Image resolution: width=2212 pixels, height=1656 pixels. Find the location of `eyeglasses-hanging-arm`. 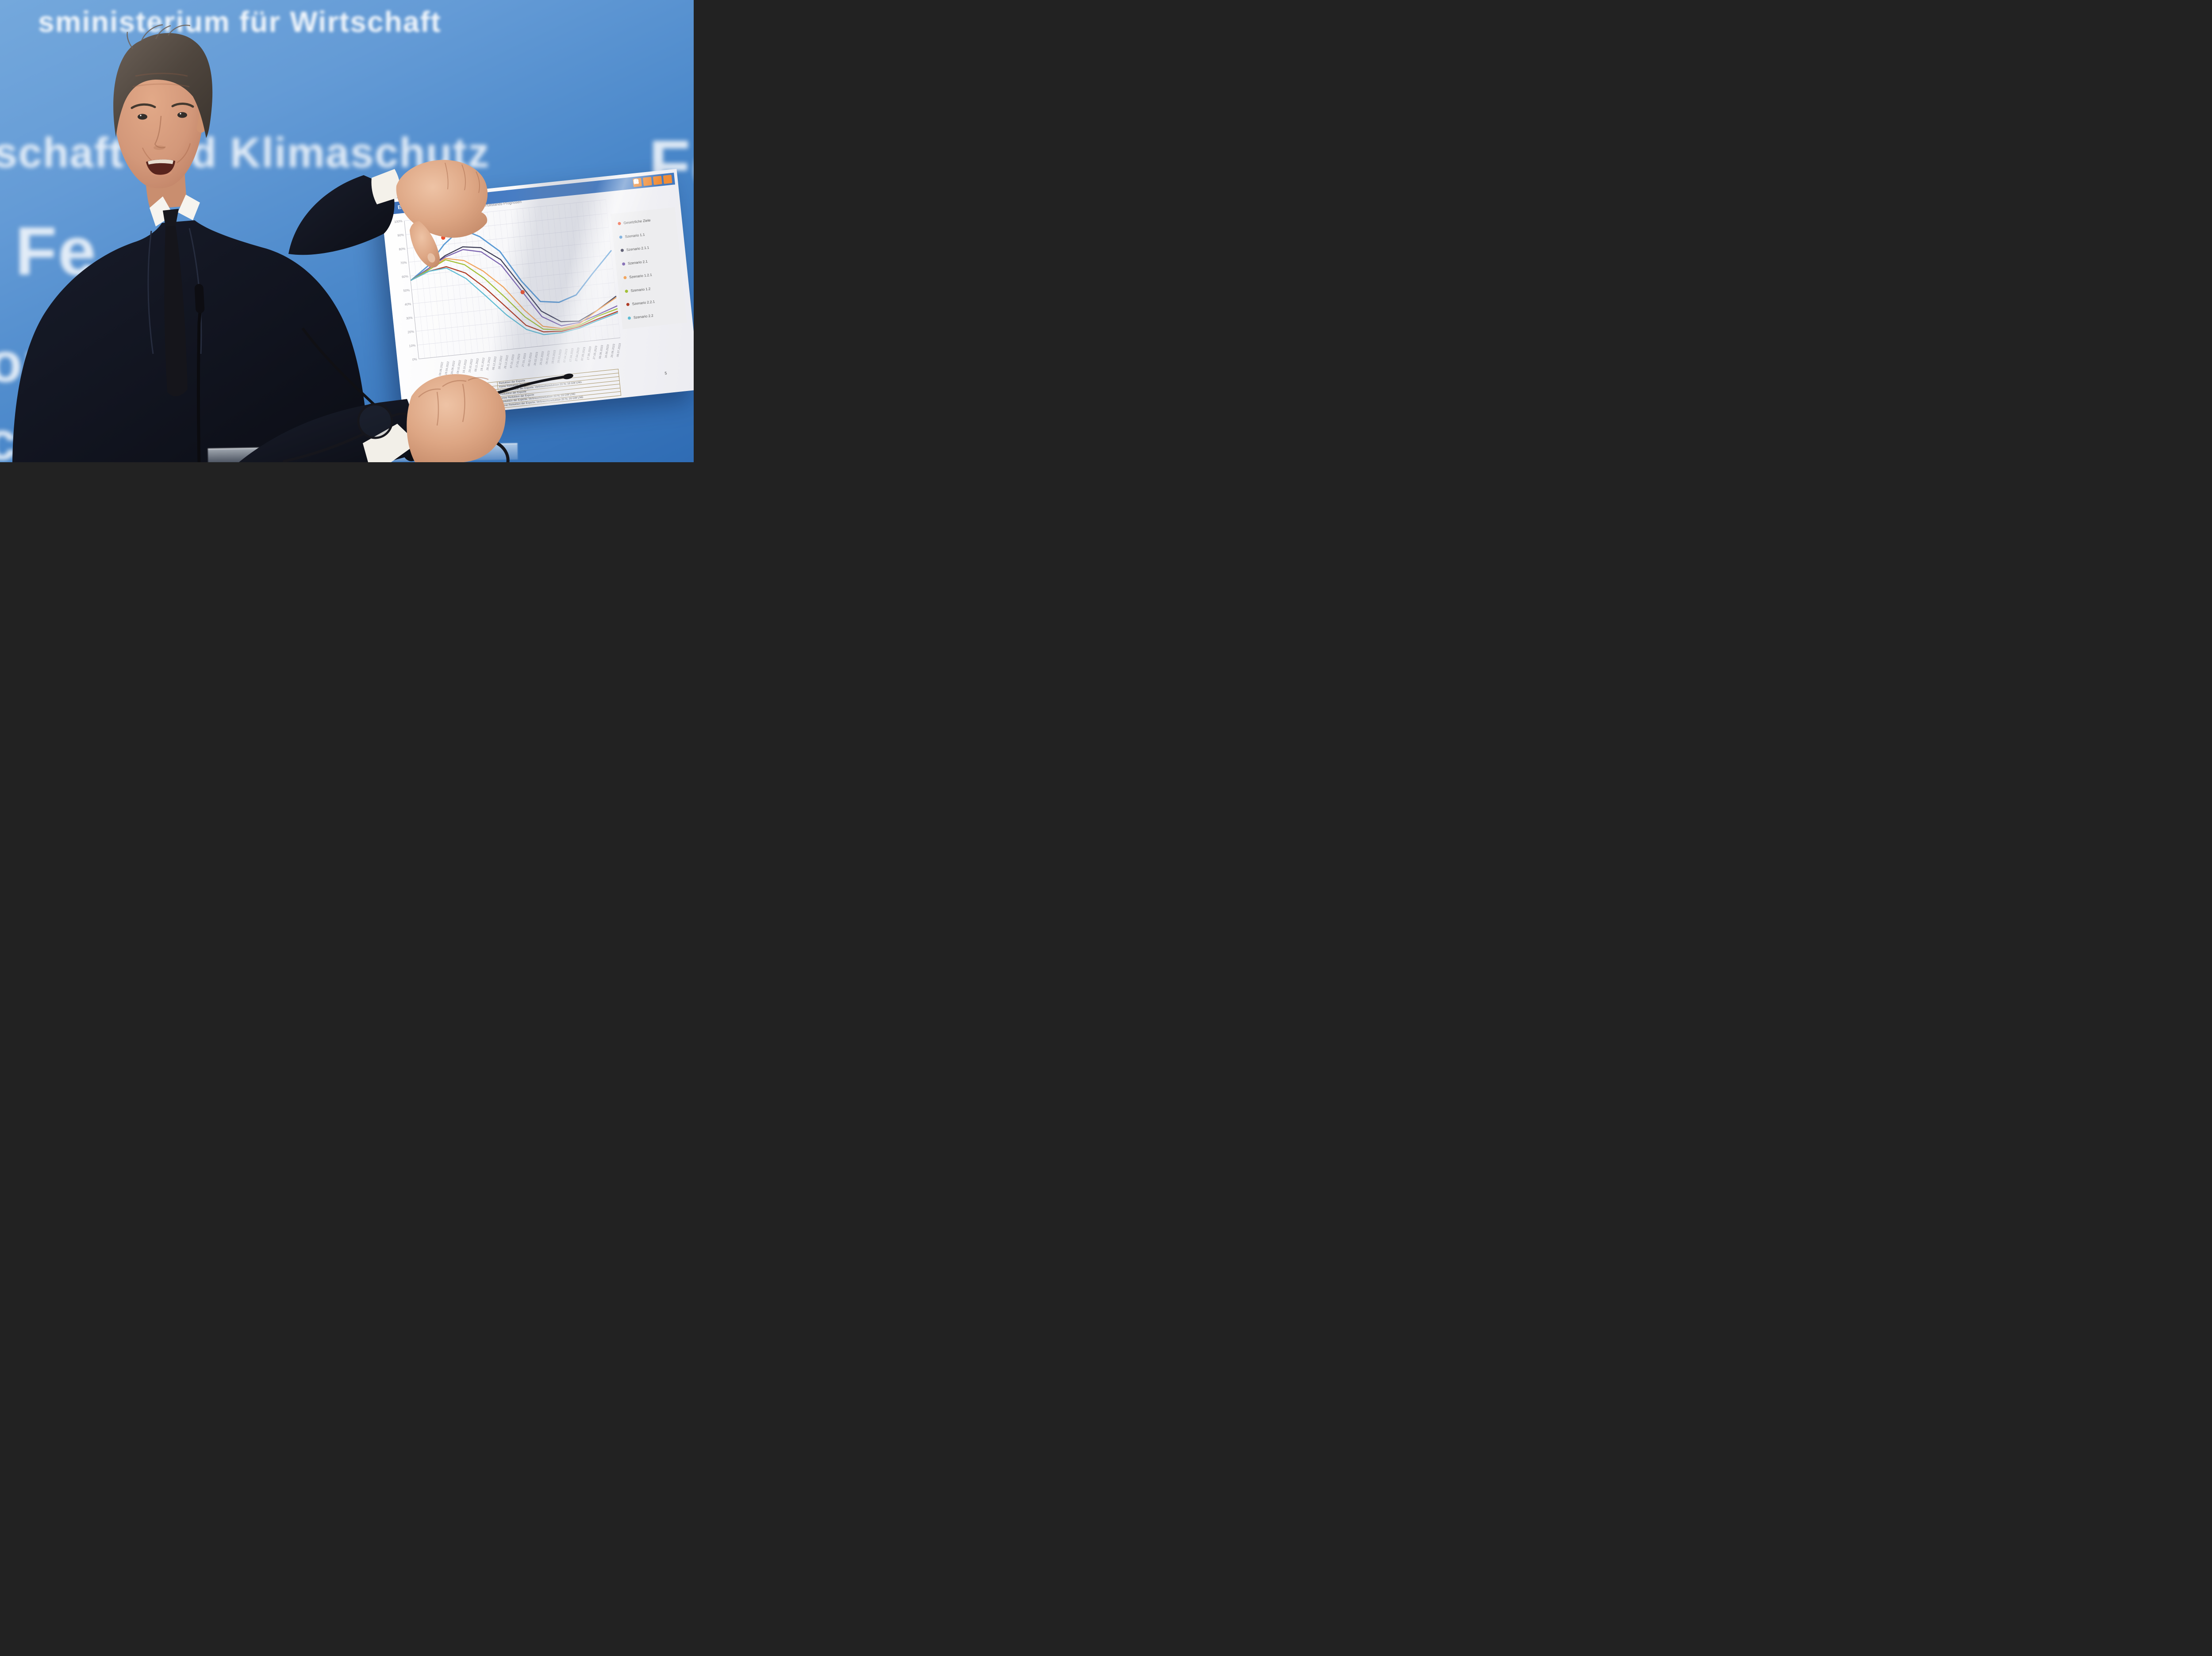

eyeglasses-hanging-arm is located at coordinates (502, 451).